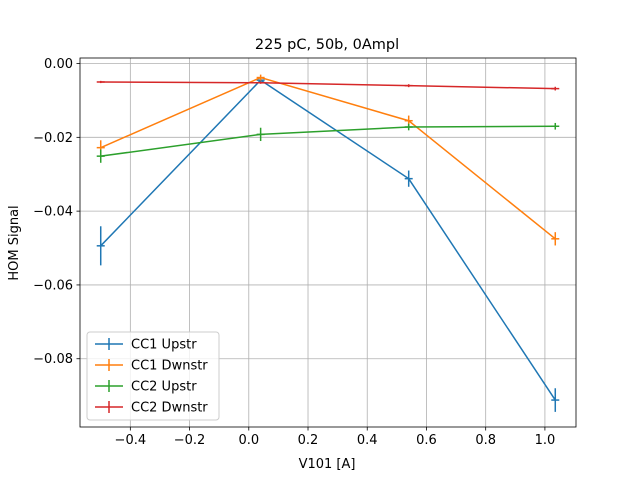 This screenshot has width=640, height=480. I want to click on legend: CC1 Upstr CC1 Dwnstr CC2 Upstr CC2 Dwnstr, so click(153, 376).